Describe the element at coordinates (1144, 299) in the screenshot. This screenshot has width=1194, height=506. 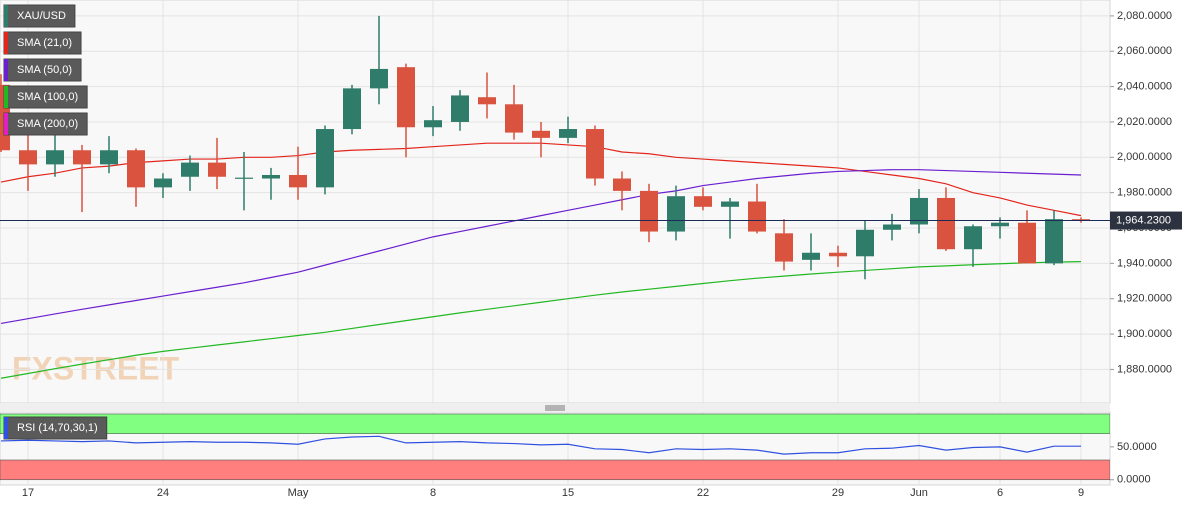
I see `y-tick-label: 1,920.0000` at that location.